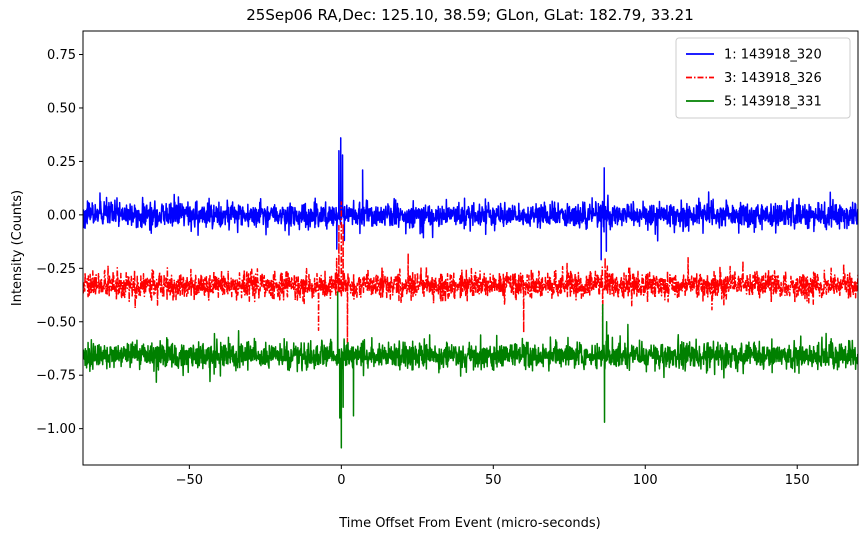  Describe the element at coordinates (773, 55) in the screenshot. I see `legend-label: 1: 143918_320` at that location.